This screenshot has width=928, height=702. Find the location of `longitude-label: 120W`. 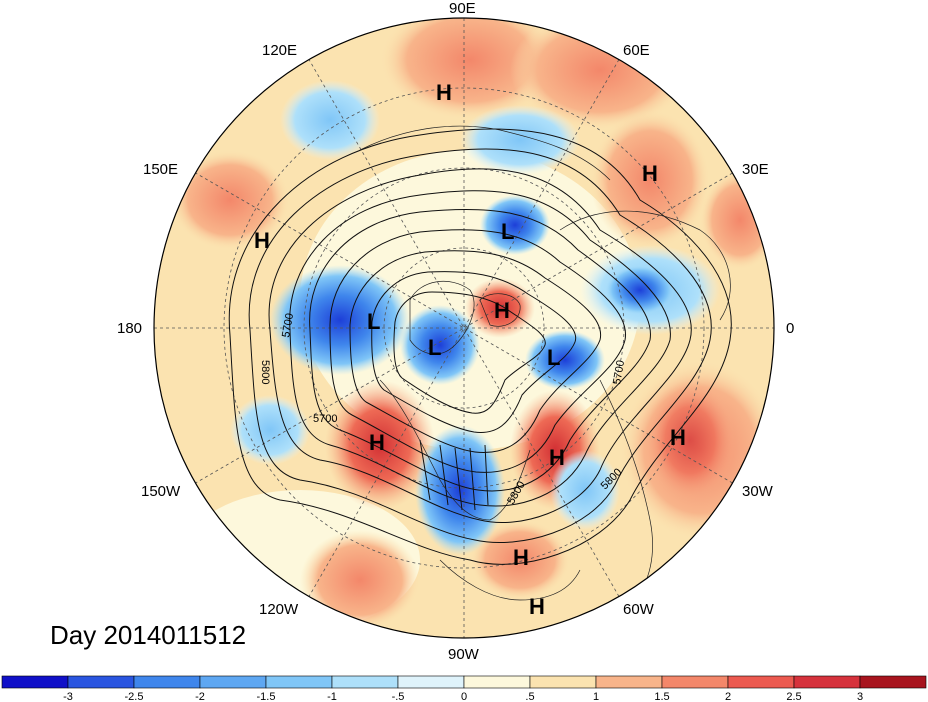

longitude-label: 120W is located at coordinates (279, 609).